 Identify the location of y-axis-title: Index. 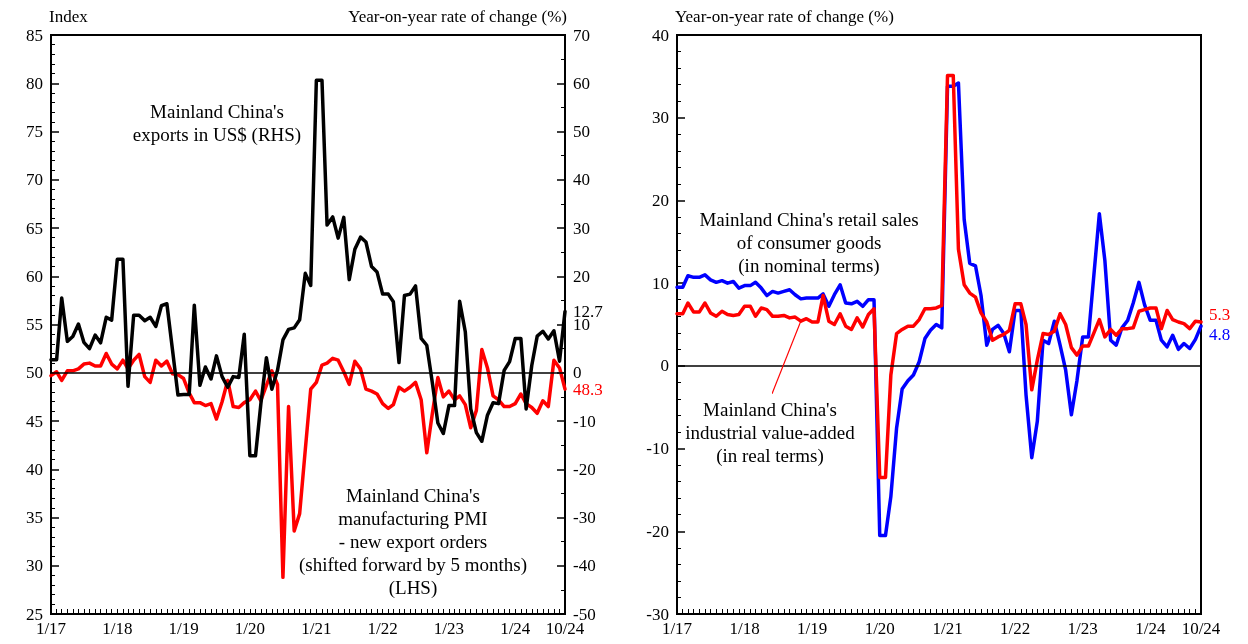
(69, 16).